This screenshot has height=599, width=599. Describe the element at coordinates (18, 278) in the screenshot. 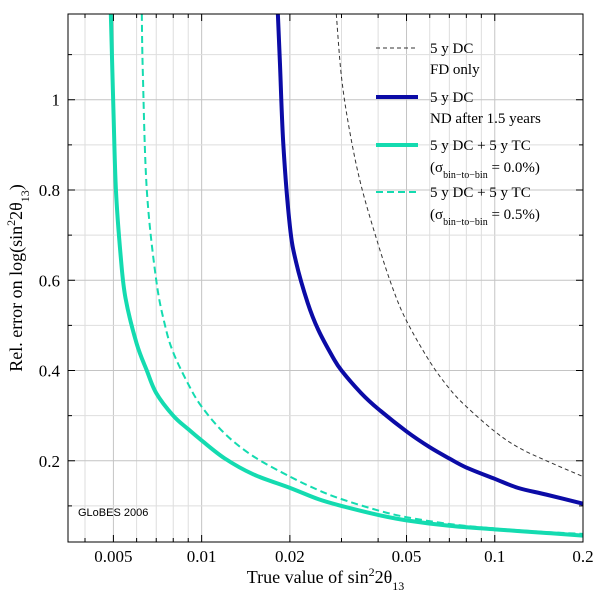

I see `y-axis-label: Rel. error on log(sin22θ13)` at that location.